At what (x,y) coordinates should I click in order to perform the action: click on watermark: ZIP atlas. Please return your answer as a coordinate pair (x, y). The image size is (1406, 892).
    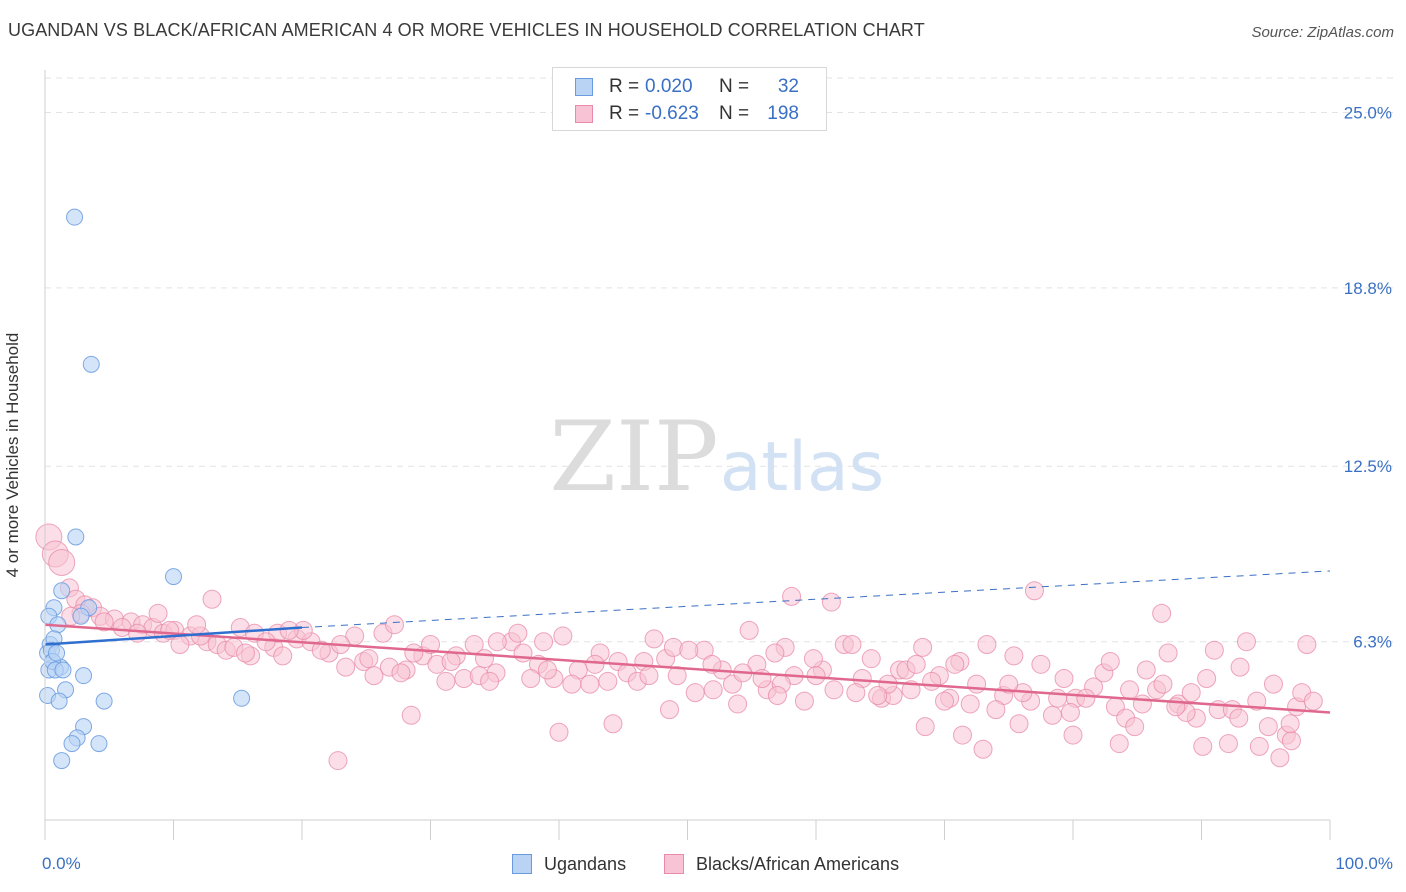
    Looking at the image, I should click on (716, 457).